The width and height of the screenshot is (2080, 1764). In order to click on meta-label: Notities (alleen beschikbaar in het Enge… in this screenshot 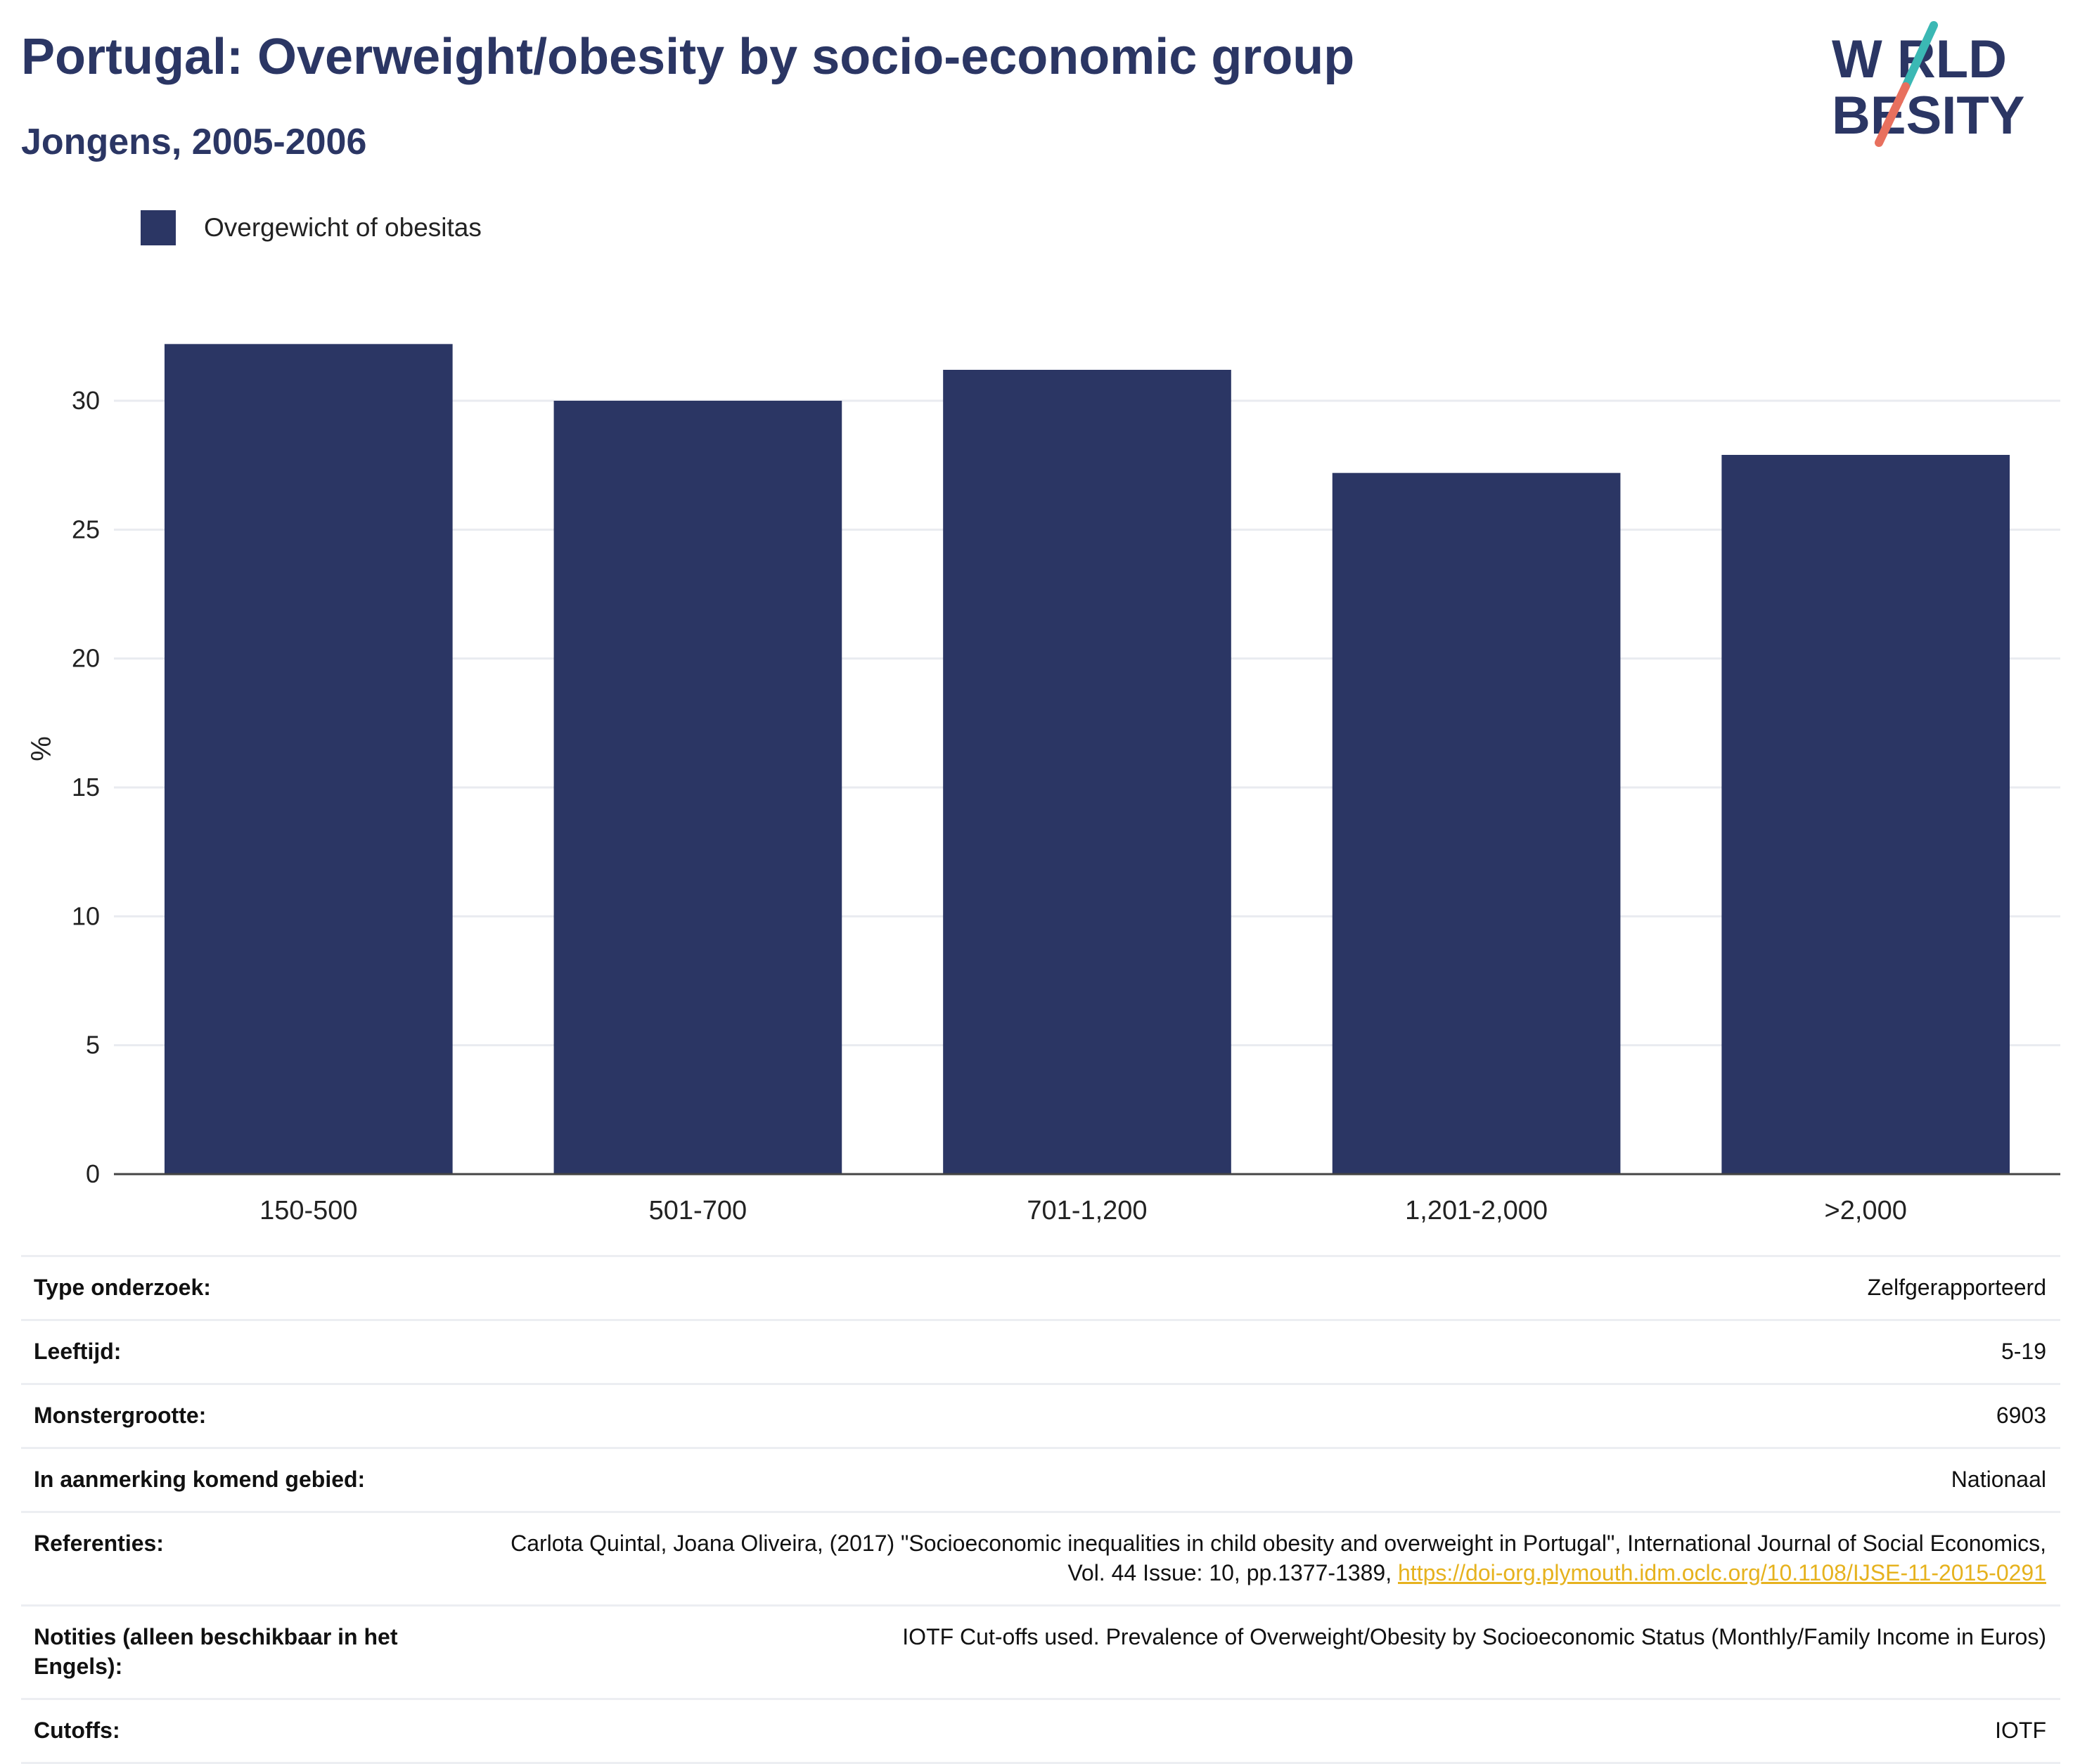, I will do `click(253, 1651)`.